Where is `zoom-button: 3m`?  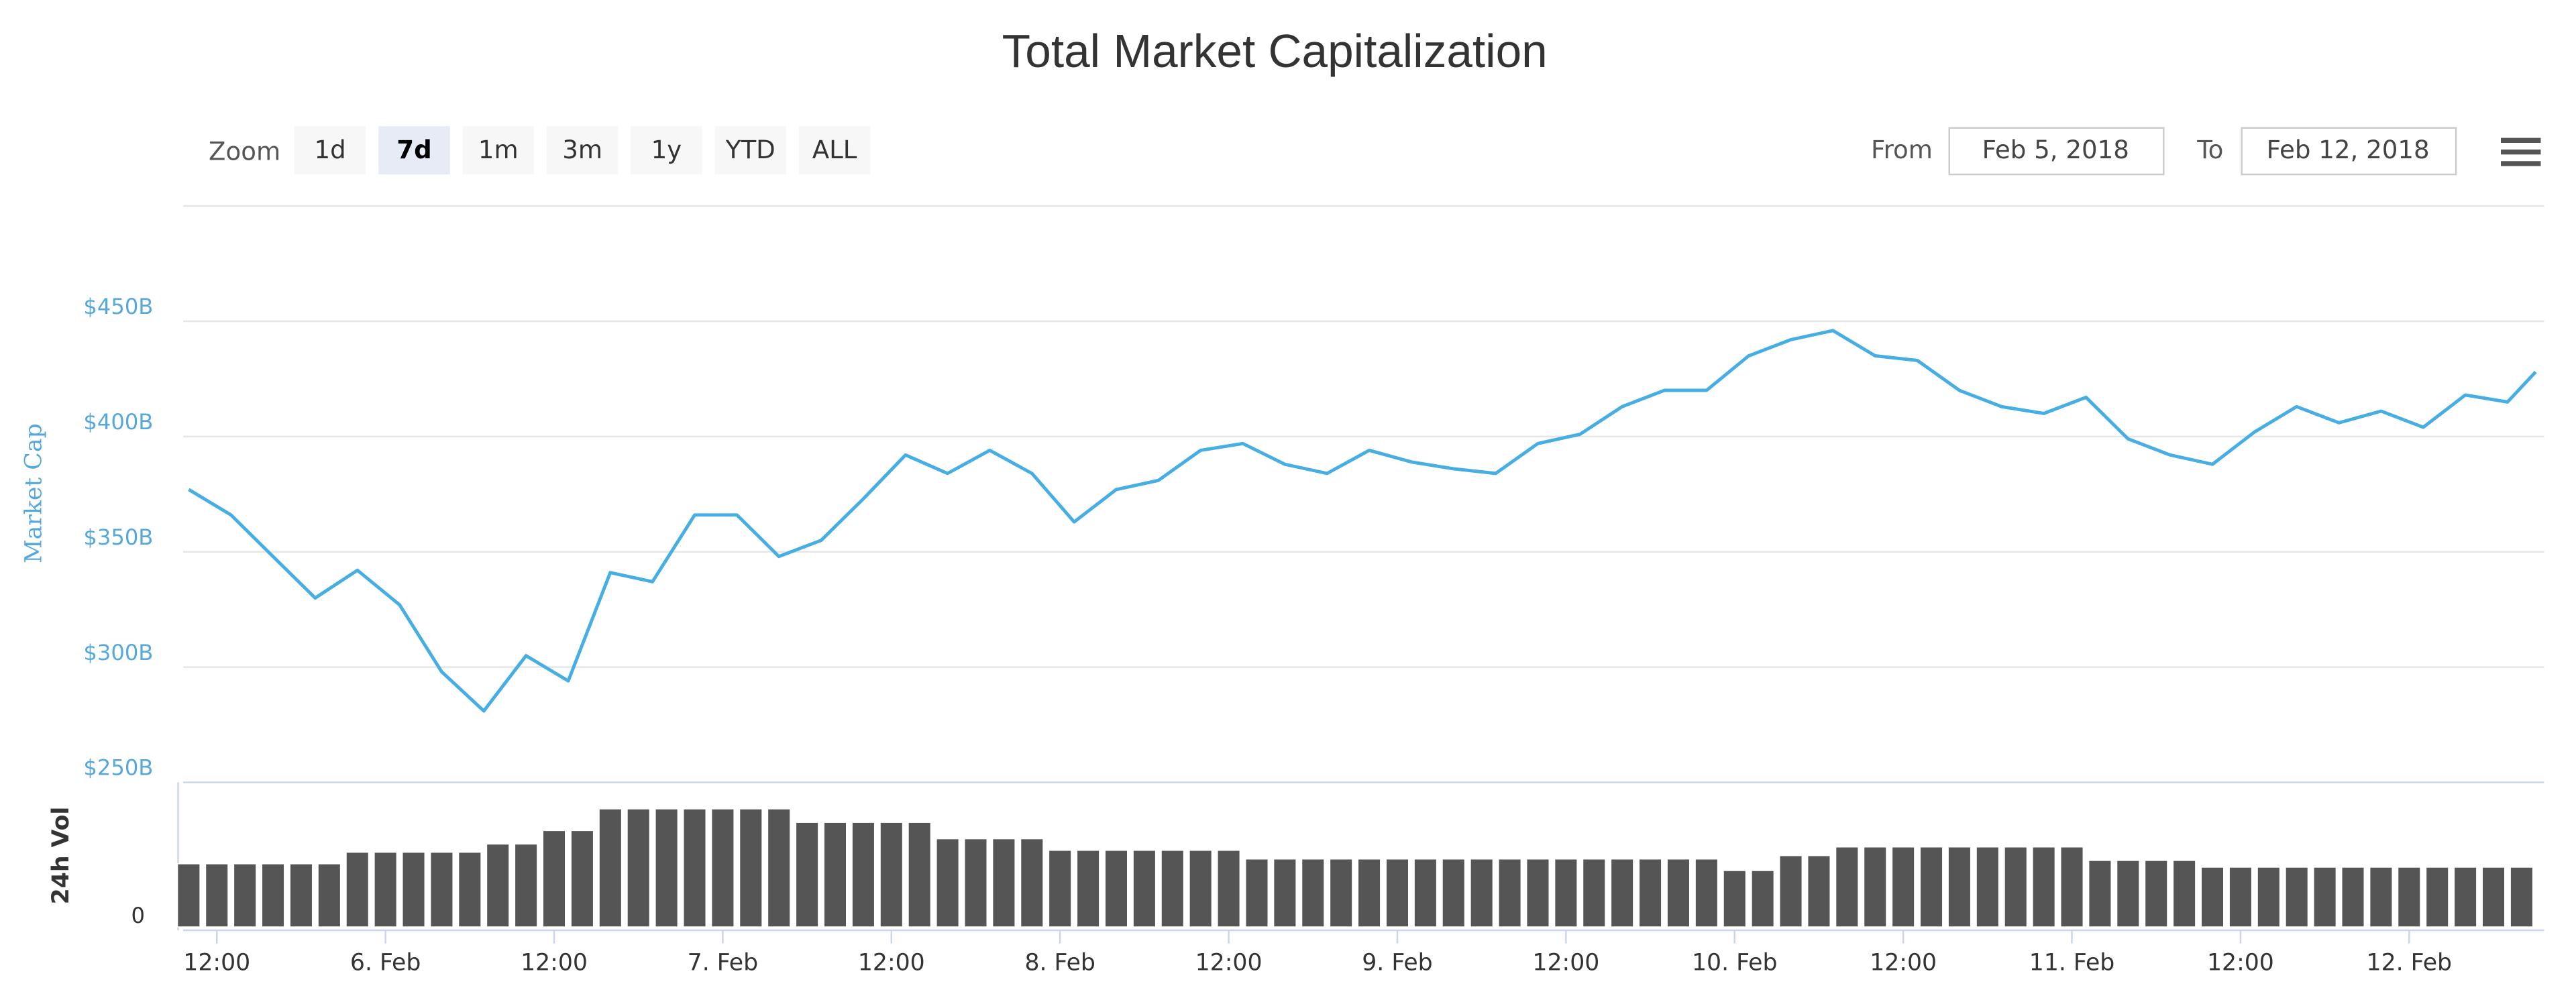
zoom-button: 3m is located at coordinates (582, 151).